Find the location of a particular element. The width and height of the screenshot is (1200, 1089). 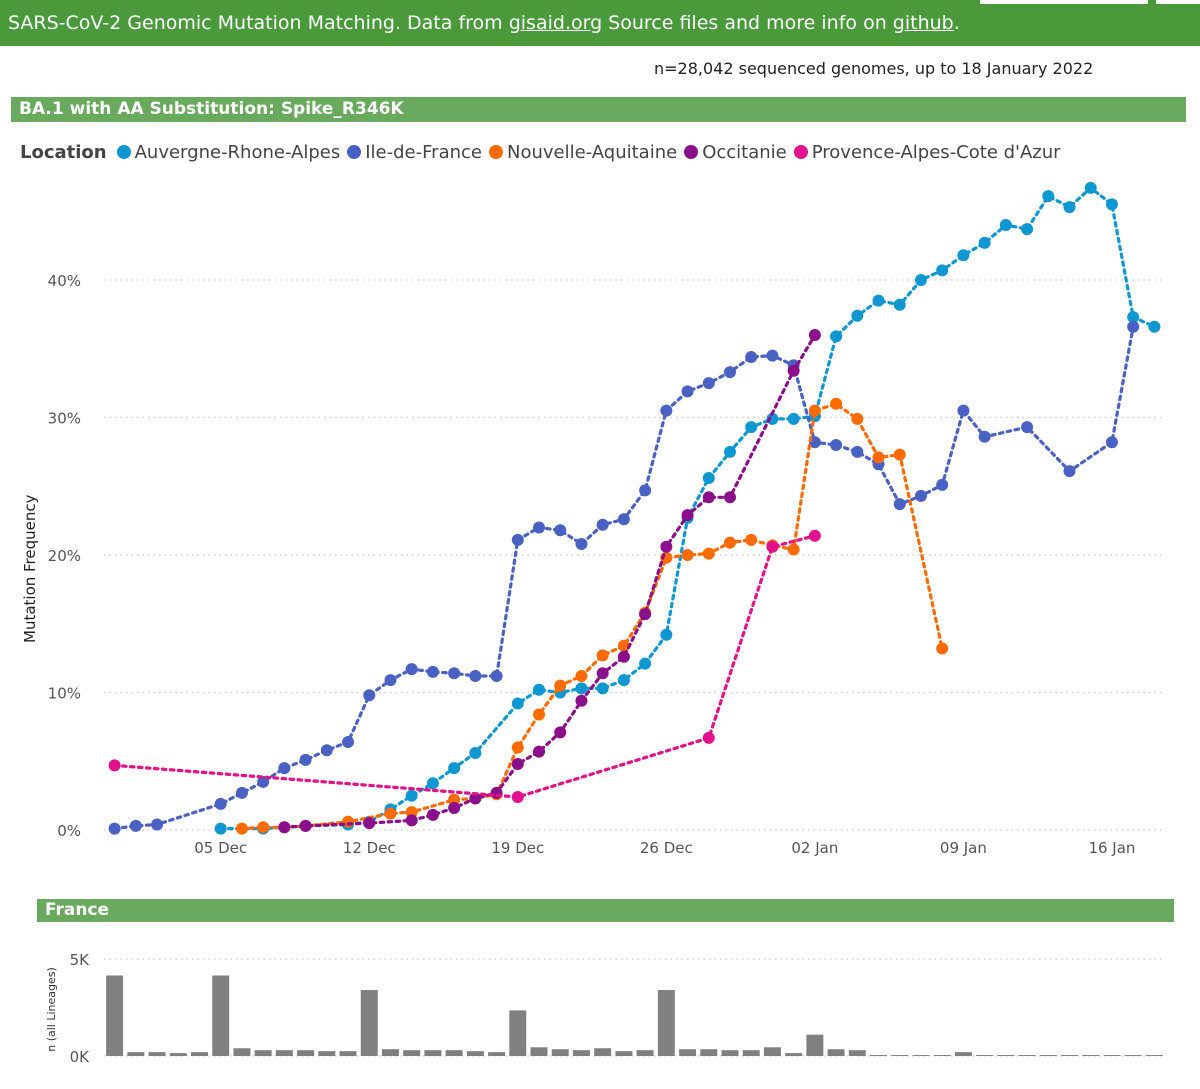

banner-tab-small is located at coordinates (1178, 2).